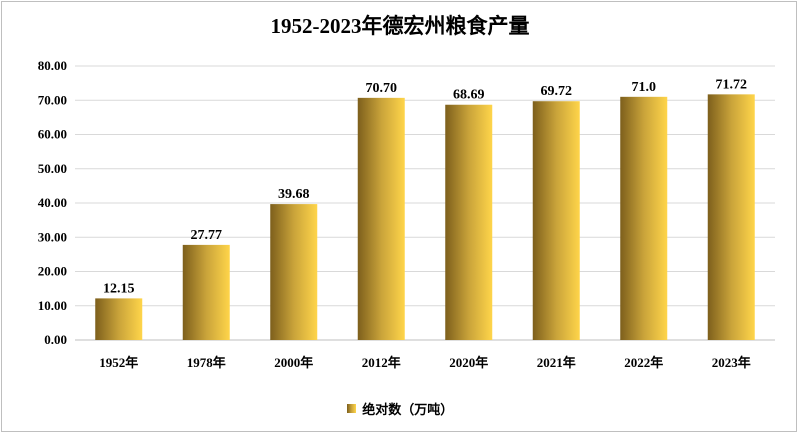 This screenshot has height=435, width=800. I want to click on x-tick-label: 2000年, so click(293, 362).